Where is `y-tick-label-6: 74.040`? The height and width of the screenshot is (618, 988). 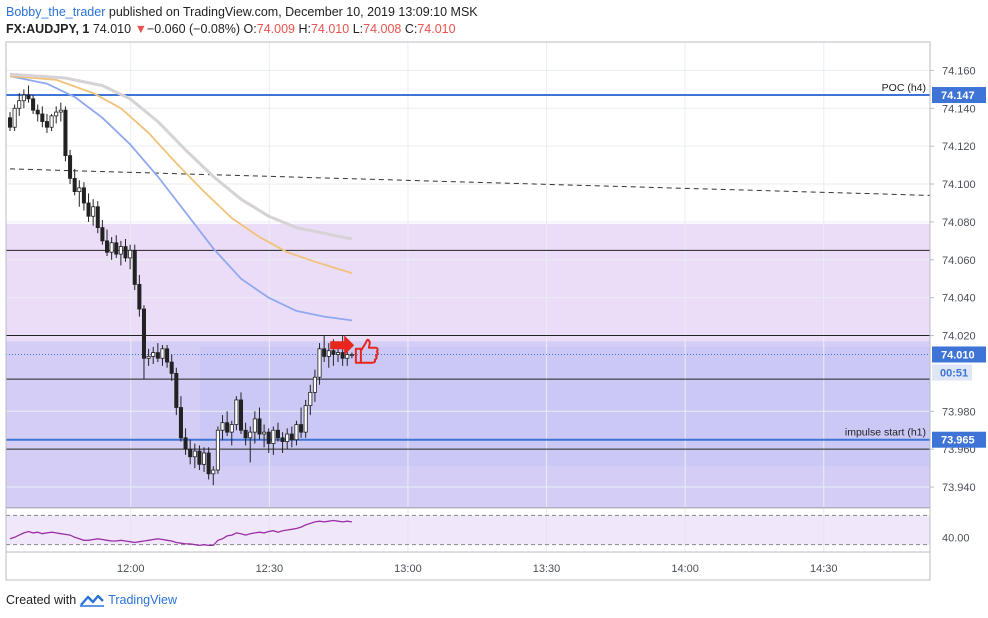 y-tick-label-6: 74.040 is located at coordinates (959, 299).